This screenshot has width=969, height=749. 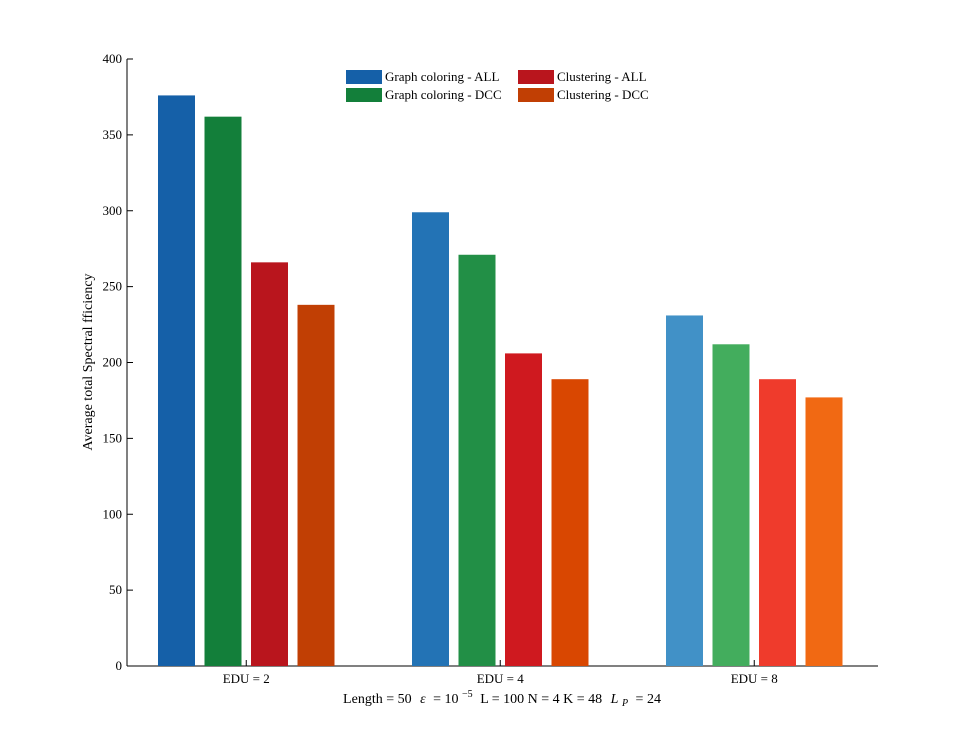 I want to click on x-tick-label: EDU = 2, so click(x=246, y=678).